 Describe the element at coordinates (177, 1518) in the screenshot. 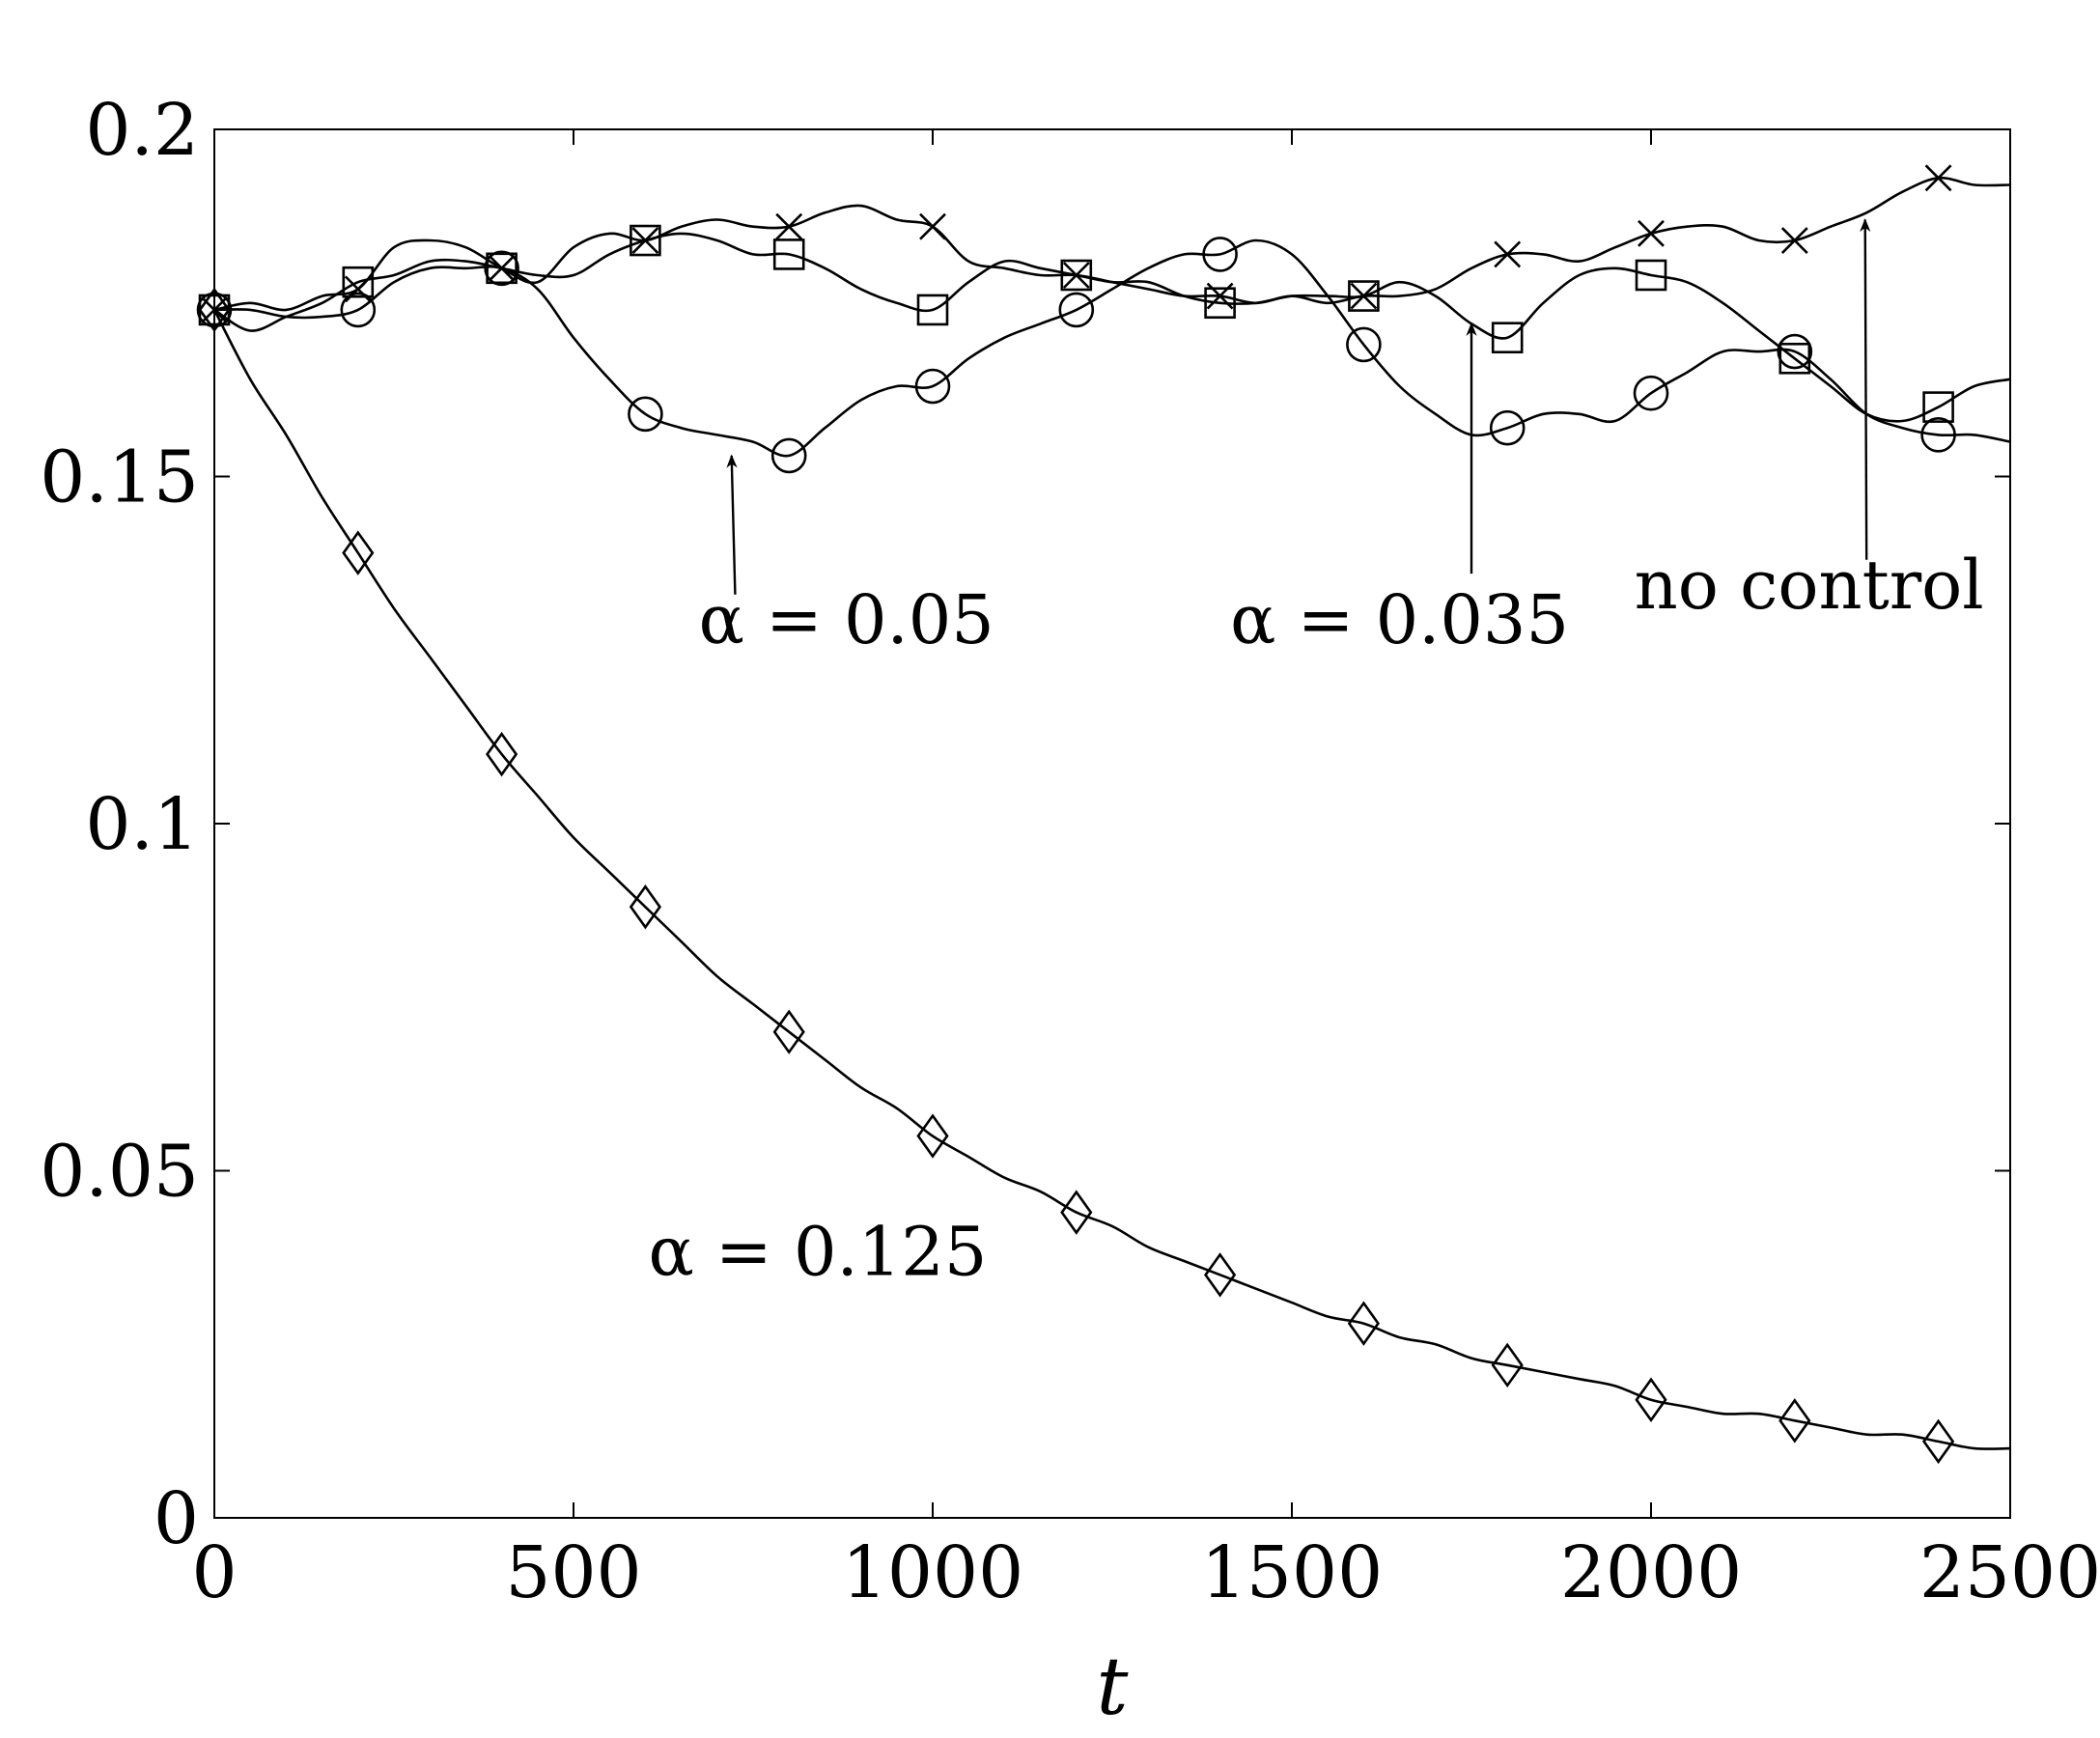

I see `y-tick-label: 0` at that location.